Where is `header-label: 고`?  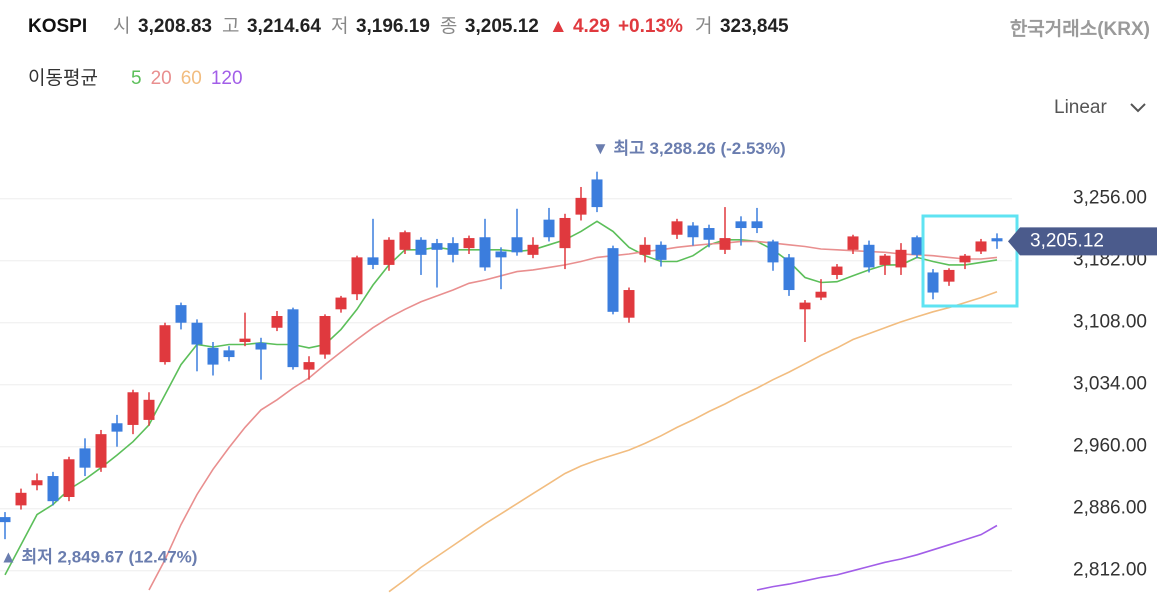 header-label: 고 is located at coordinates (230, 26).